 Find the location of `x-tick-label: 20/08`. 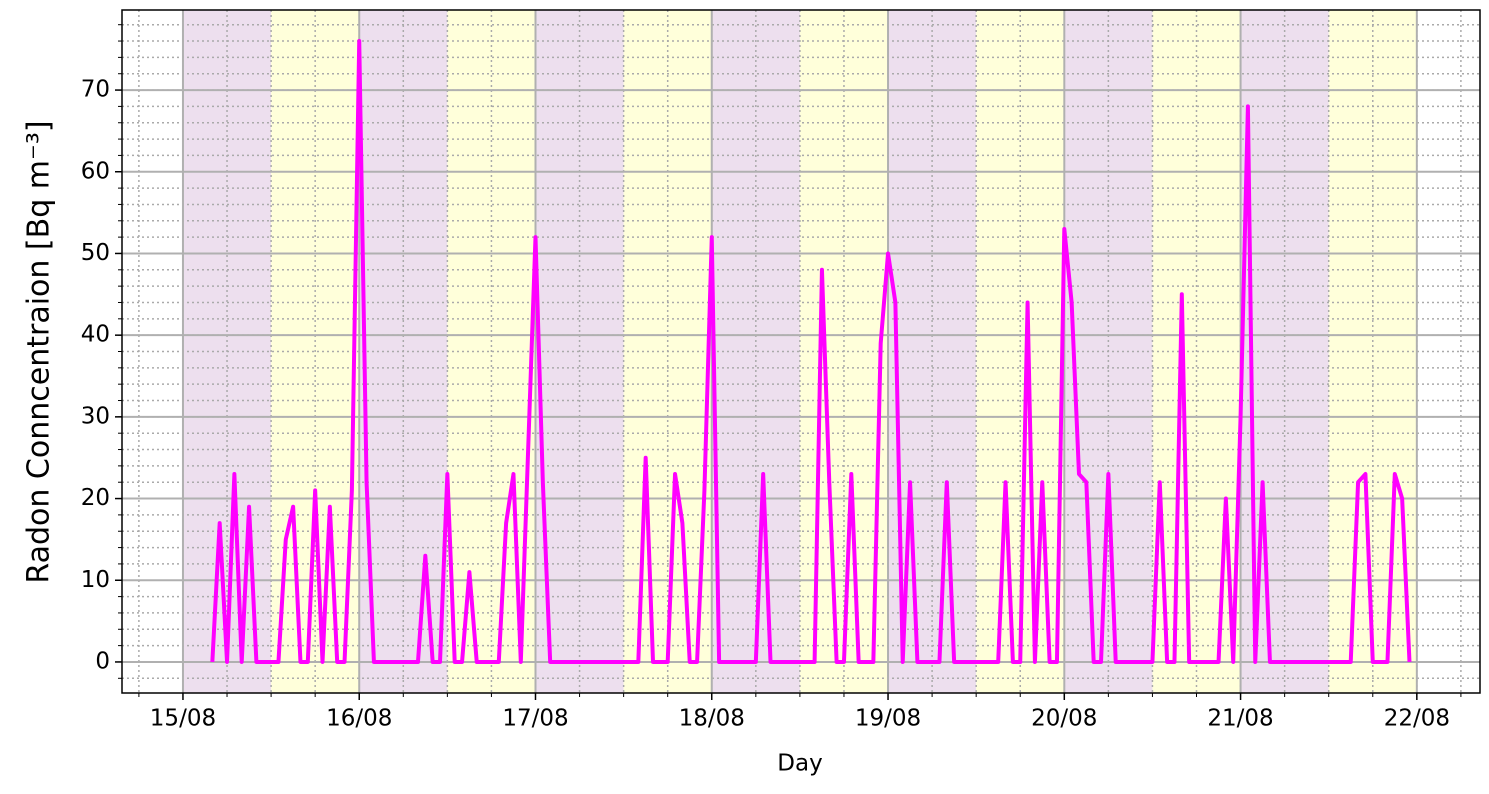

x-tick-label: 20/08 is located at coordinates (1064, 719).